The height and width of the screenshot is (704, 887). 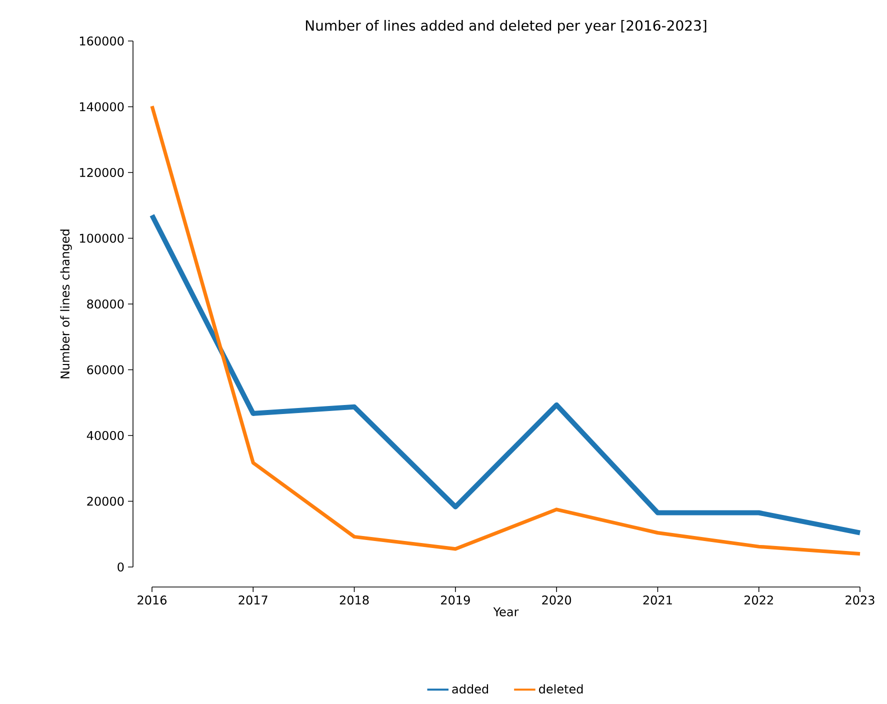 What do you see at coordinates (560, 689) in the screenshot?
I see `legend-label: deleted` at bounding box center [560, 689].